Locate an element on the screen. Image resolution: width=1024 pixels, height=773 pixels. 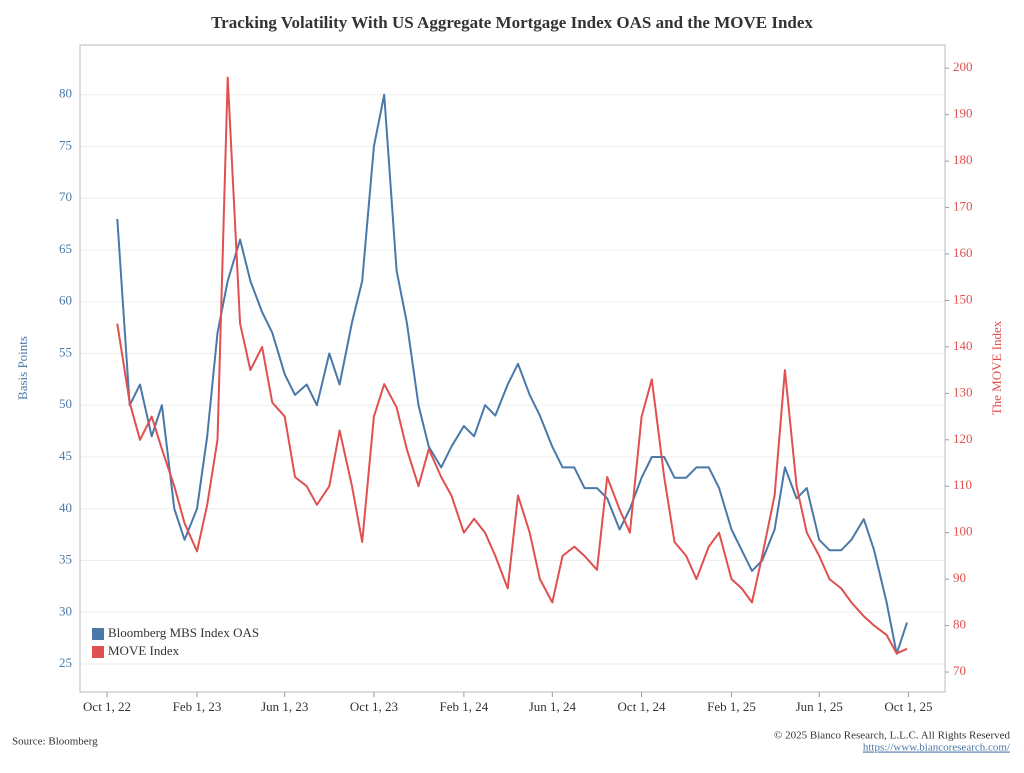
x-tick-label: Jun 1, 23 is located at coordinates (284, 706).